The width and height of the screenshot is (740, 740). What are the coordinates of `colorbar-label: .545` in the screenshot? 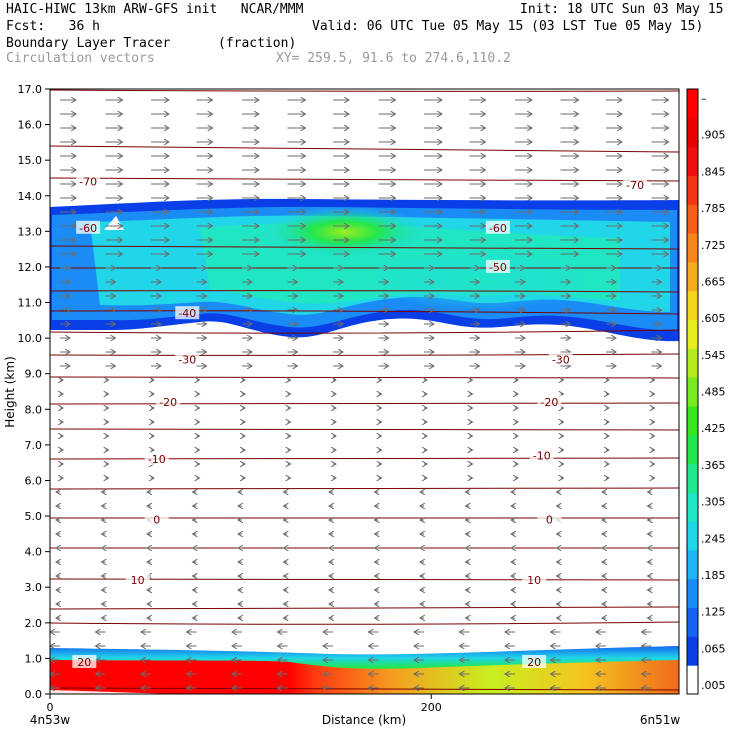 It's located at (713, 355).